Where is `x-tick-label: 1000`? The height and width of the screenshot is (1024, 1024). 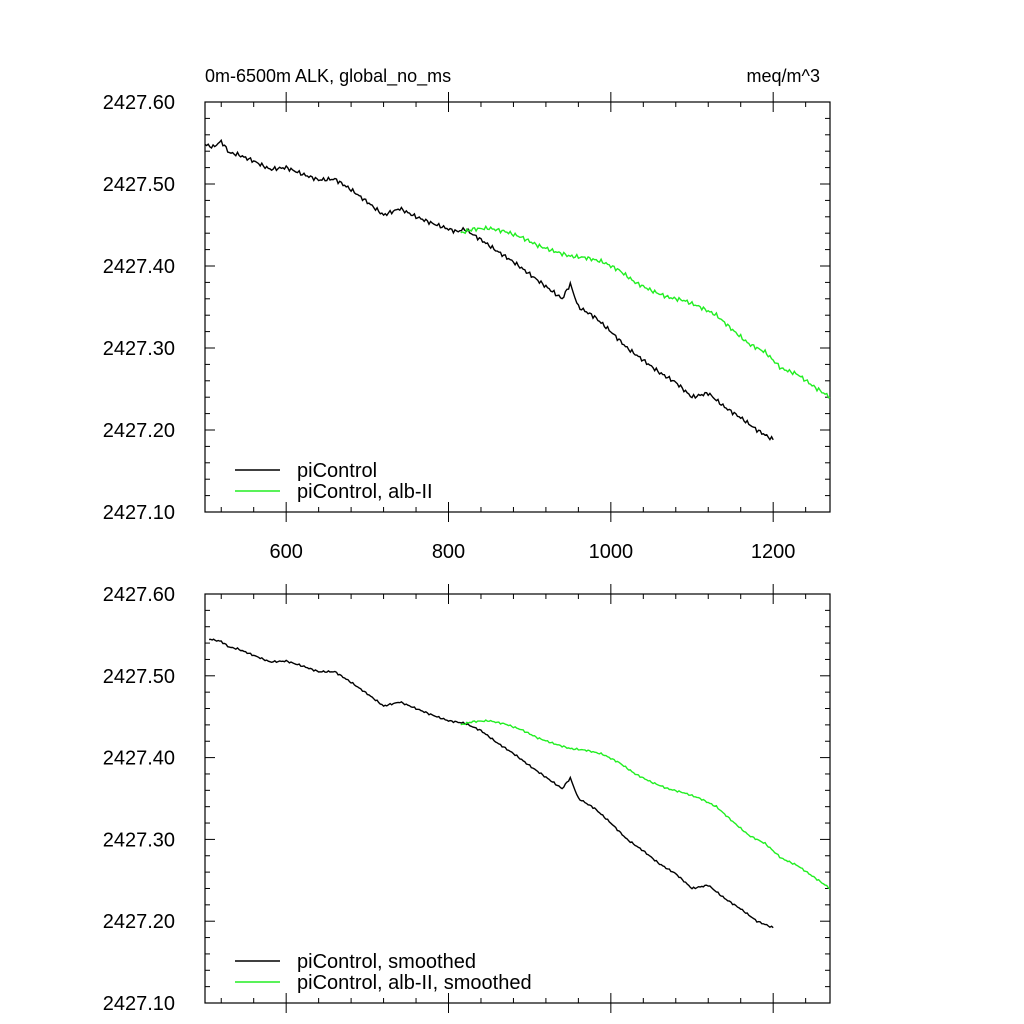 x-tick-label: 1000 is located at coordinates (611, 552).